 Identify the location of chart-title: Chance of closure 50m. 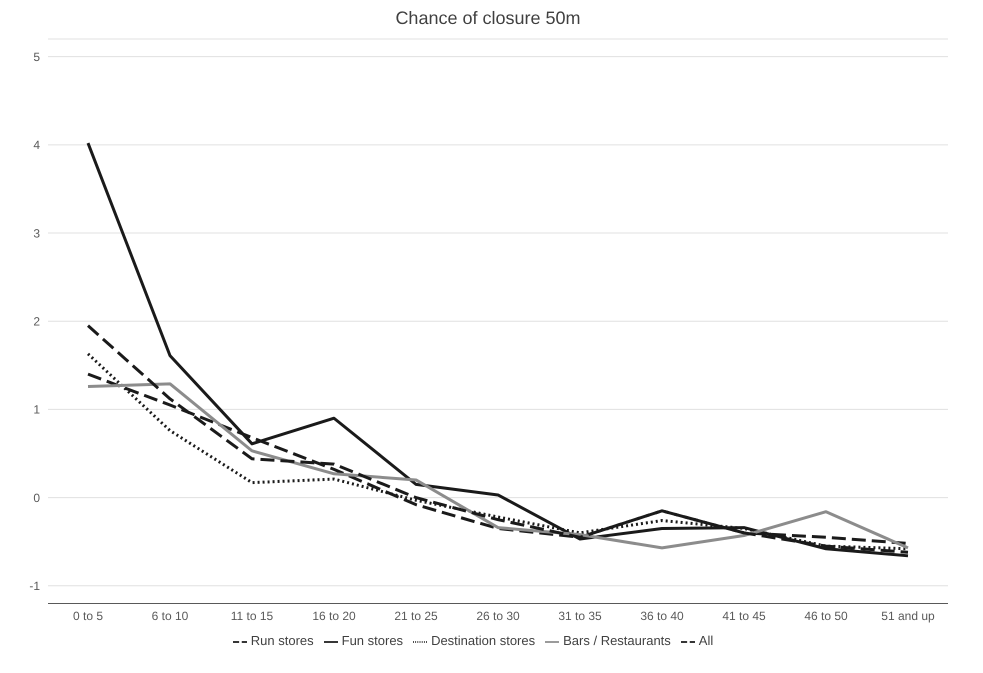
(488, 18).